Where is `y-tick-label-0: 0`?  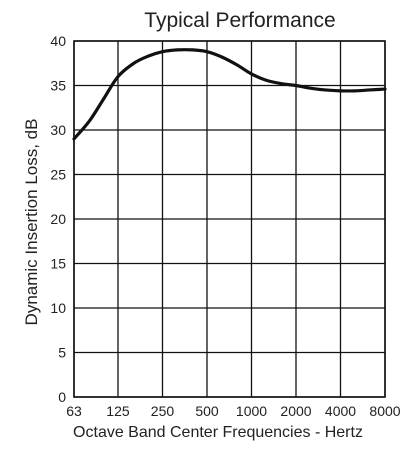
y-tick-label-0: 0 is located at coordinates (62, 397).